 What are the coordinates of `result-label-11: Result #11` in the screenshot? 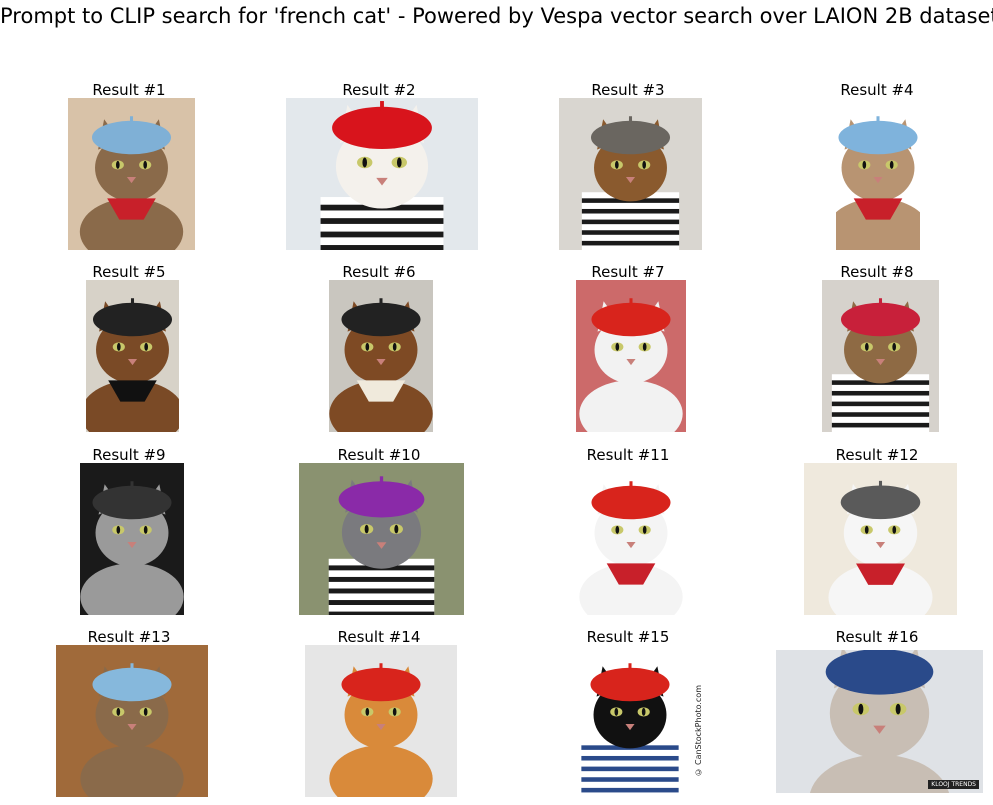 It's located at (628, 455).